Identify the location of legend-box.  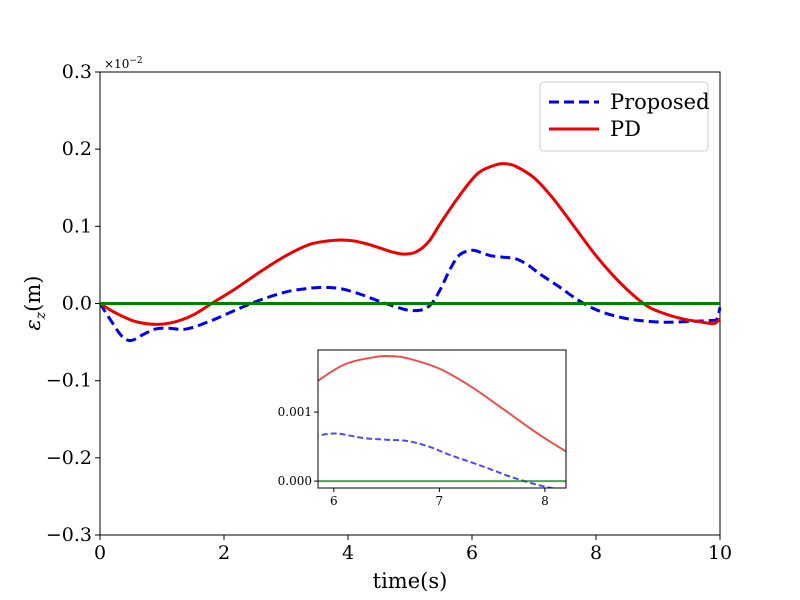
(624, 116).